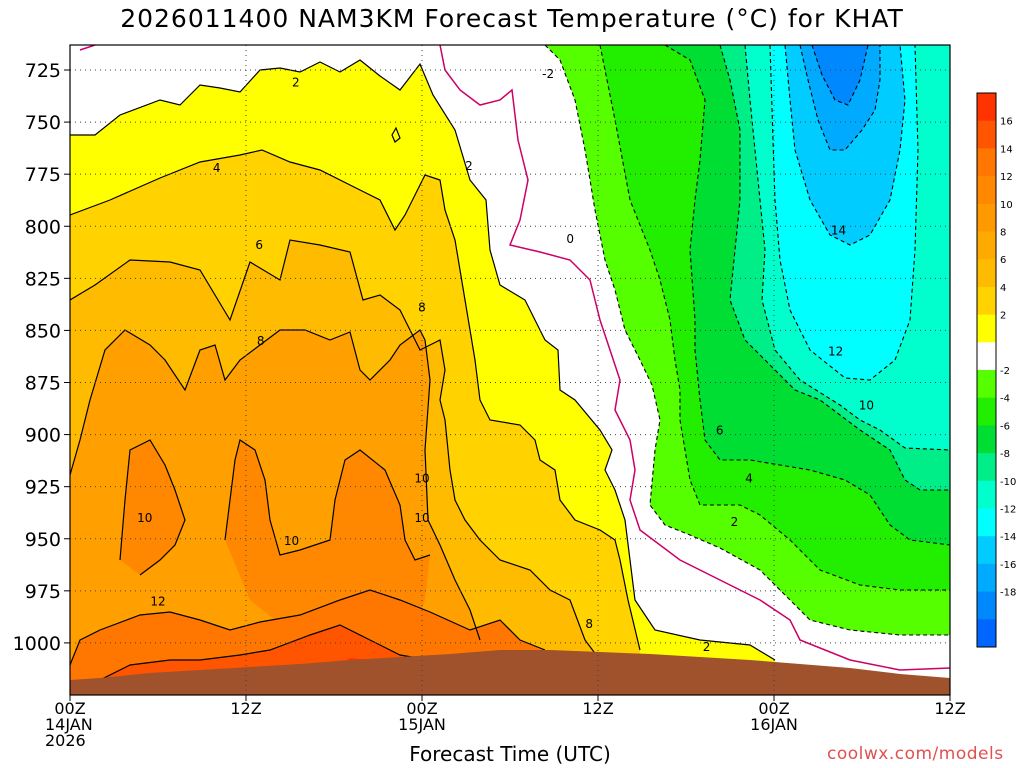 Image resolution: width=1024 pixels, height=768 pixels. Describe the element at coordinates (1006, 149) in the screenshot. I see `colorbar-label: 14` at that location.